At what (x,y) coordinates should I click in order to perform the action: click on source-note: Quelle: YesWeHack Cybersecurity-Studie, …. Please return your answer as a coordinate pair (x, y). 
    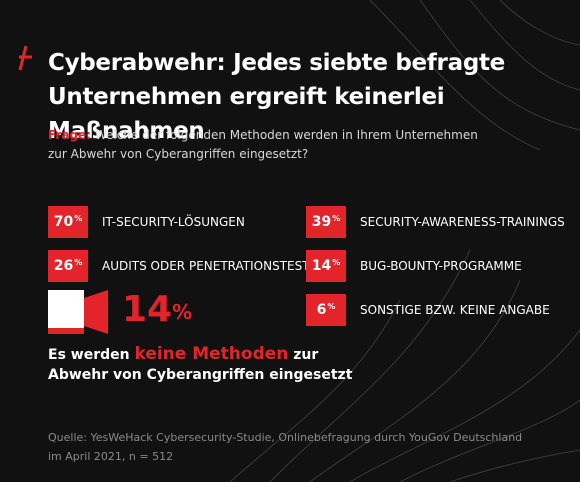
    Looking at the image, I should click on (288, 447).